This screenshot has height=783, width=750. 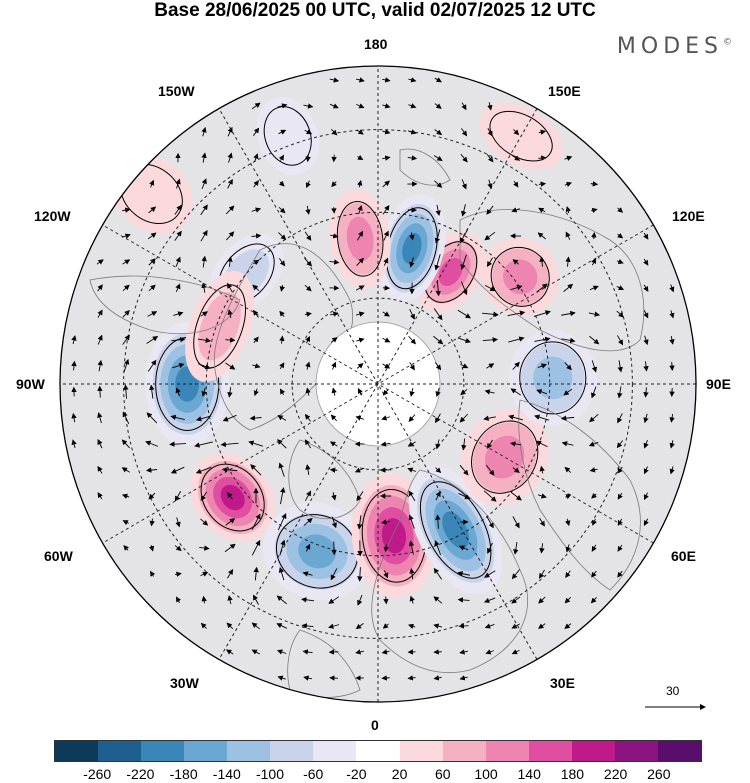 What do you see at coordinates (140, 774) in the screenshot?
I see `colorbar-tick-label: -220` at bounding box center [140, 774].